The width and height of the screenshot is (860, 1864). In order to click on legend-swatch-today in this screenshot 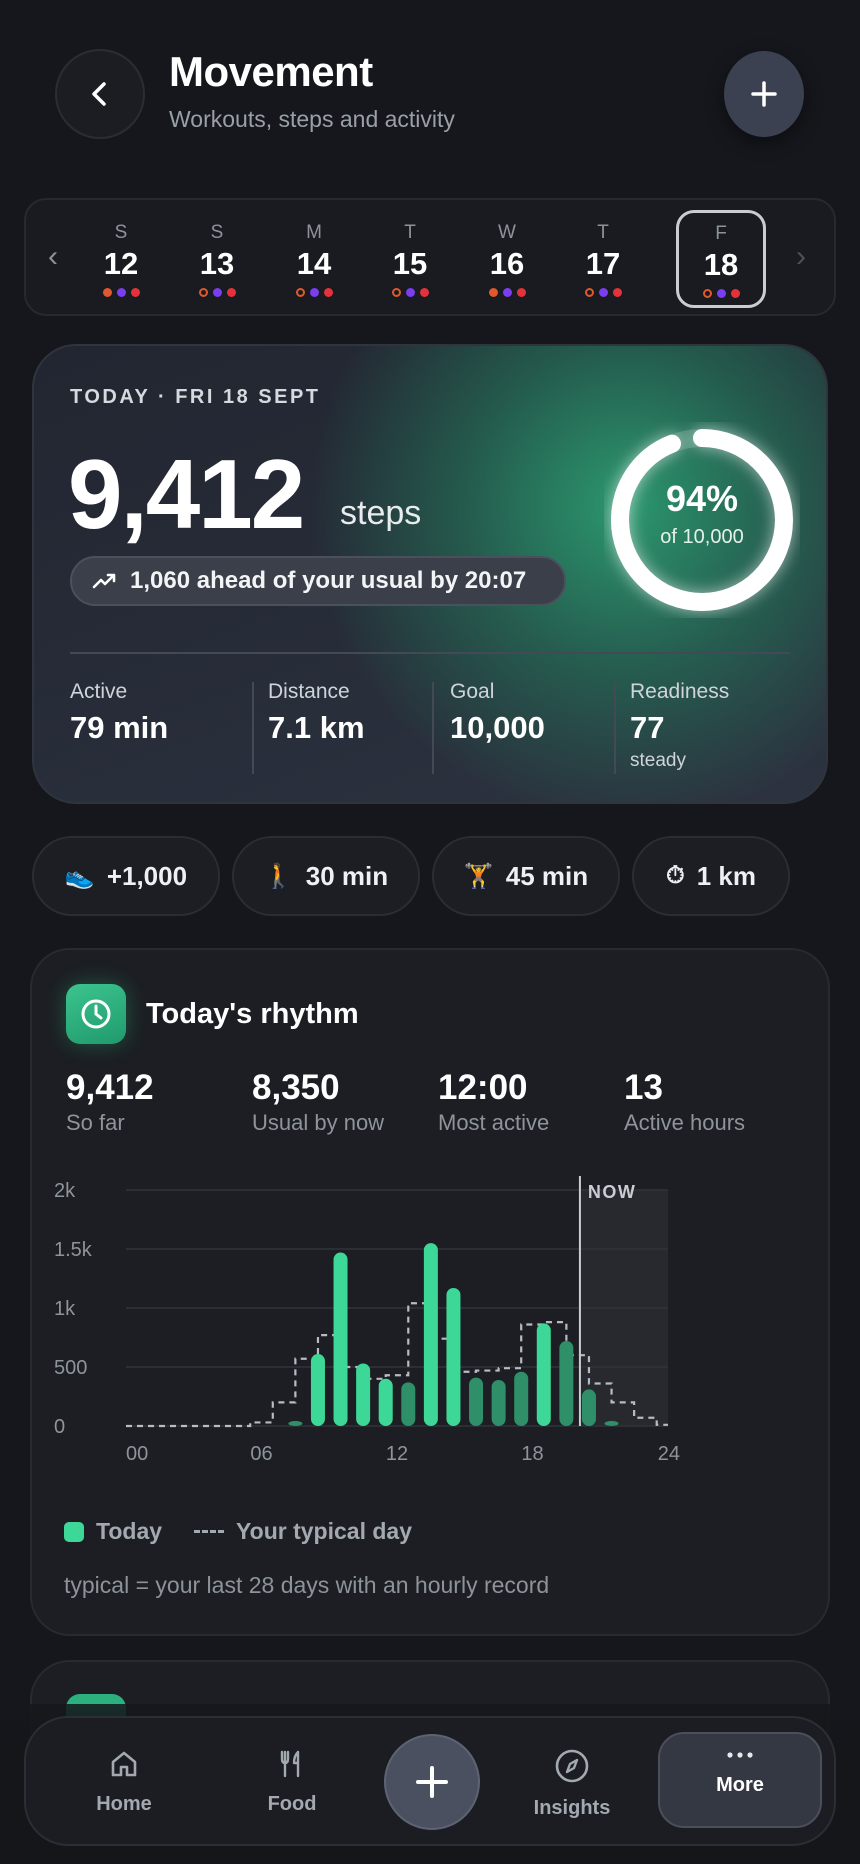, I will do `click(74, 1531)`.